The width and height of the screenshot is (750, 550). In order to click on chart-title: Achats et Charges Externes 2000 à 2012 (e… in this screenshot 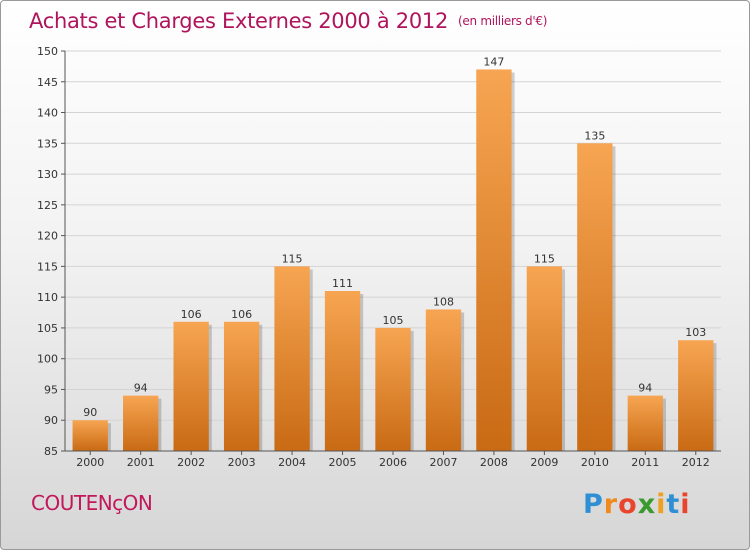, I will do `click(288, 21)`.